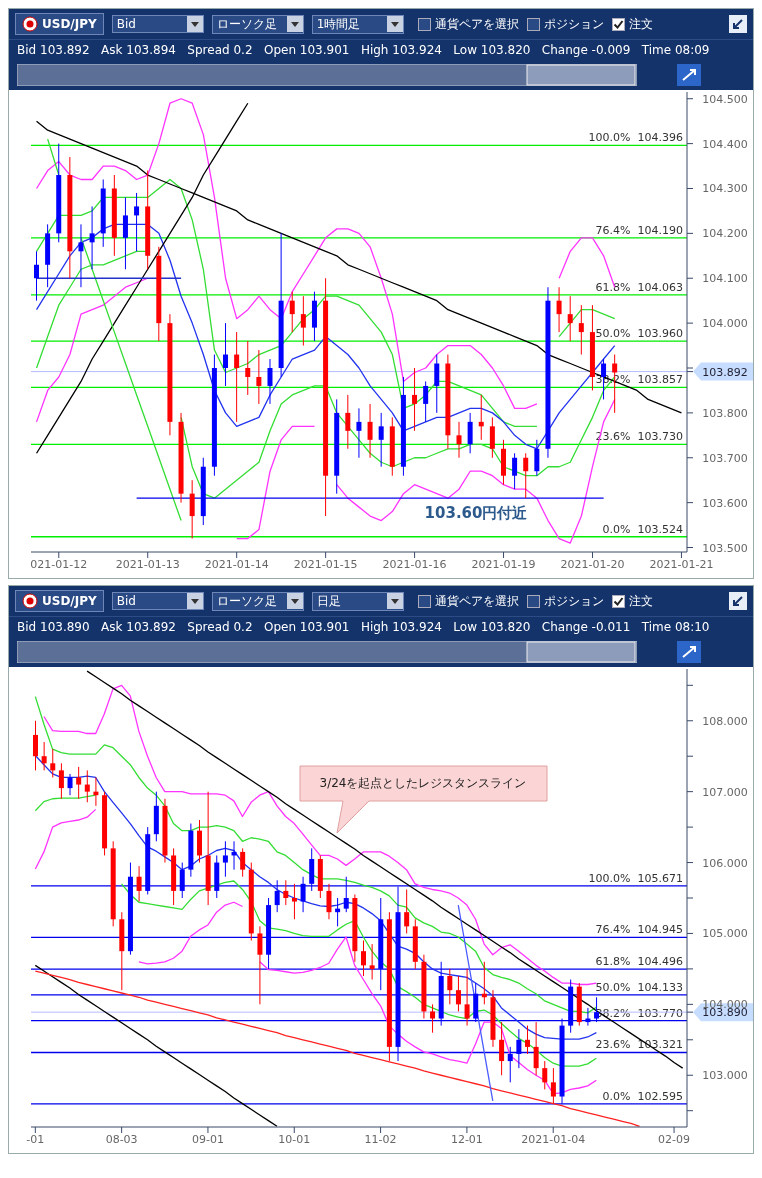  Describe the element at coordinates (674, 1139) in the screenshot. I see `x-tick-label: 02-09` at that location.